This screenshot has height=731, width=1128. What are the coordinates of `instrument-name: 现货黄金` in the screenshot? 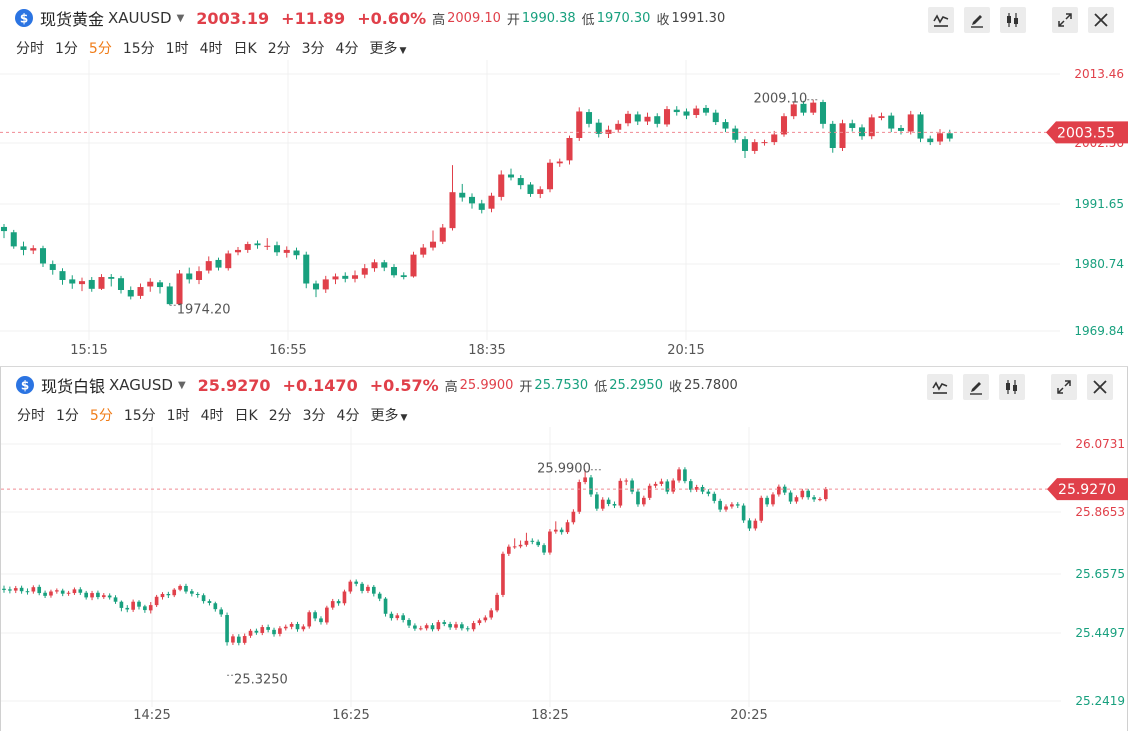 It's located at (72, 19).